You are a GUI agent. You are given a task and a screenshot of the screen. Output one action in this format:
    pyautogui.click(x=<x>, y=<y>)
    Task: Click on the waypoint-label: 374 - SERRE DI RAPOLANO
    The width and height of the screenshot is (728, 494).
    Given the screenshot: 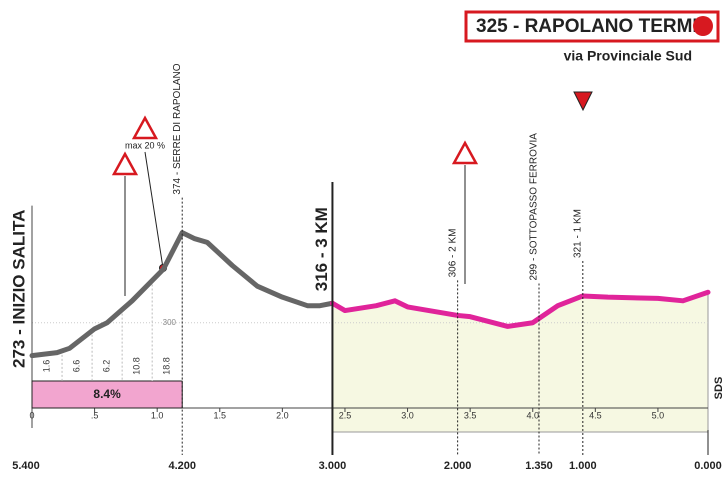 What is the action you would take?
    pyautogui.click(x=177, y=128)
    